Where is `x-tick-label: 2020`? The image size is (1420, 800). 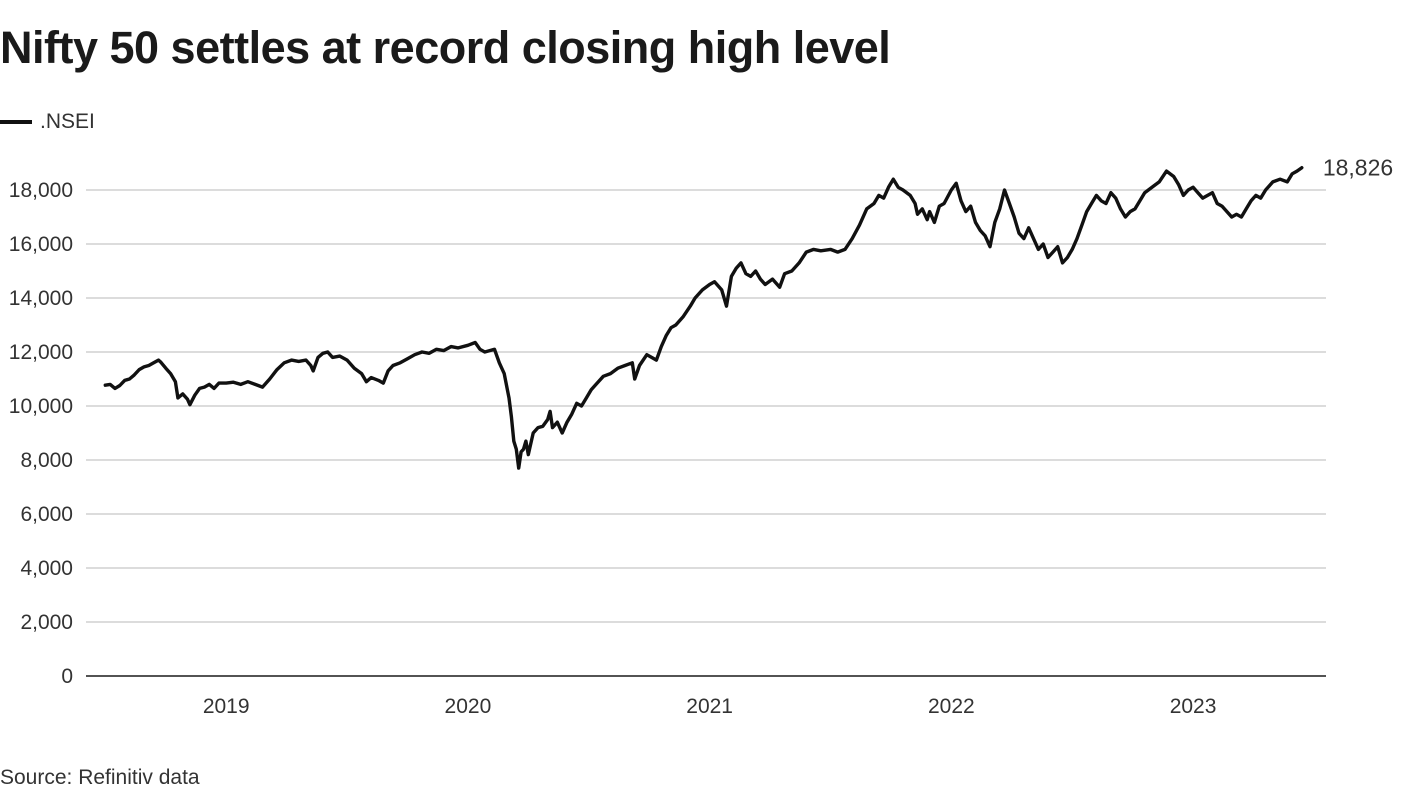 x-tick-label: 2020 is located at coordinates (468, 706).